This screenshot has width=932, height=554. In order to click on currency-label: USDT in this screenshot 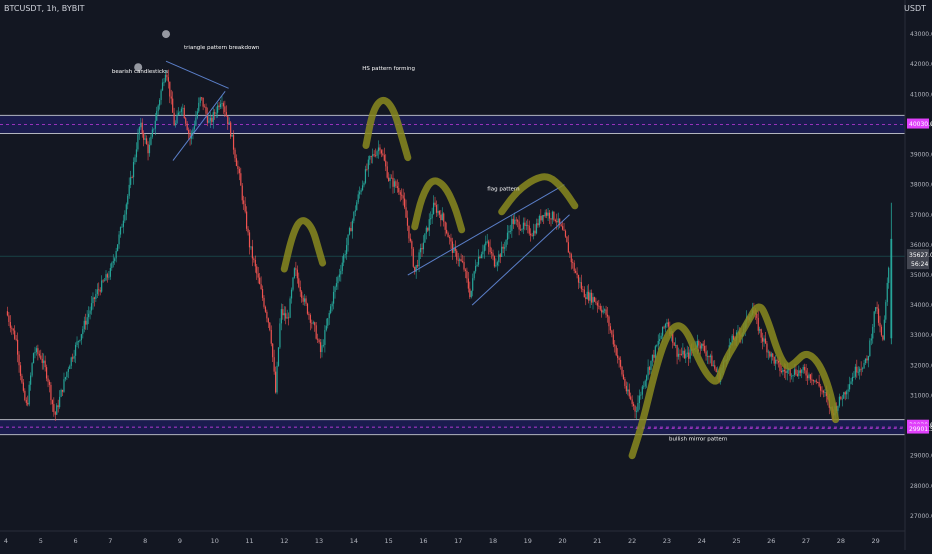, I will do `click(915, 8)`.